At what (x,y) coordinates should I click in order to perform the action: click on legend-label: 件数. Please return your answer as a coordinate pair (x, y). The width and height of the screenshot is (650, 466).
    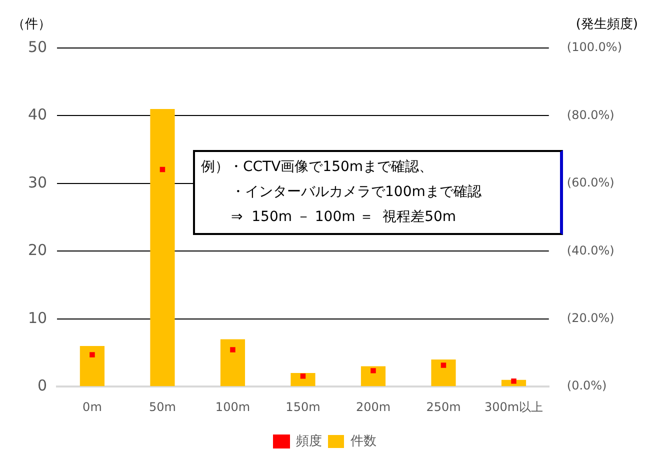
    Looking at the image, I should click on (363, 441).